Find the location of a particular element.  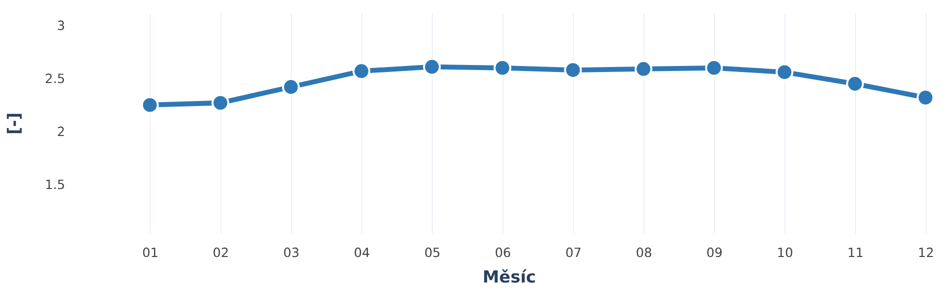

x-tick-label: 01 is located at coordinates (150, 254).